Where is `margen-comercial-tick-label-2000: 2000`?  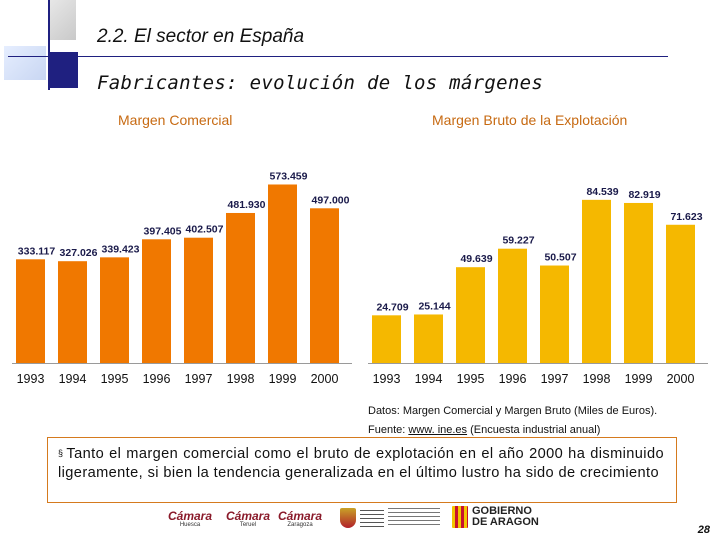
margen-comercial-tick-label-2000: 2000 is located at coordinates (325, 379).